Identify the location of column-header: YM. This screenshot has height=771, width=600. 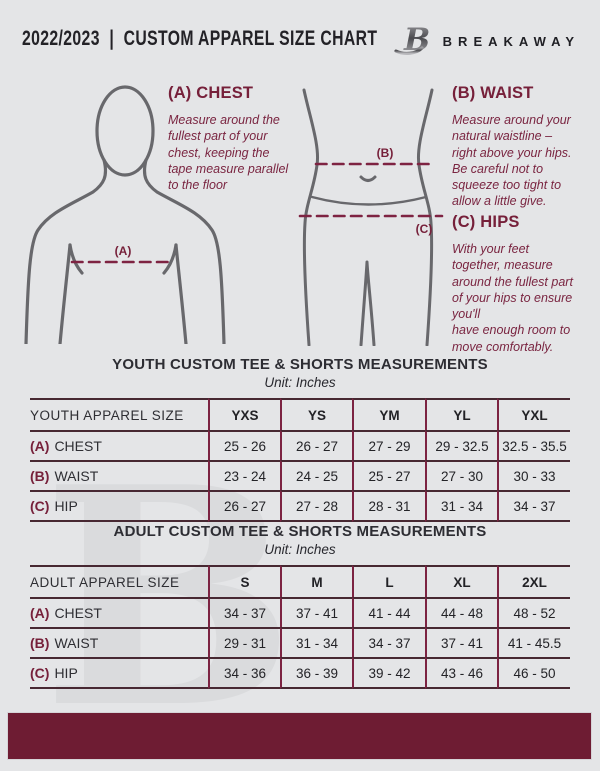
(388, 414).